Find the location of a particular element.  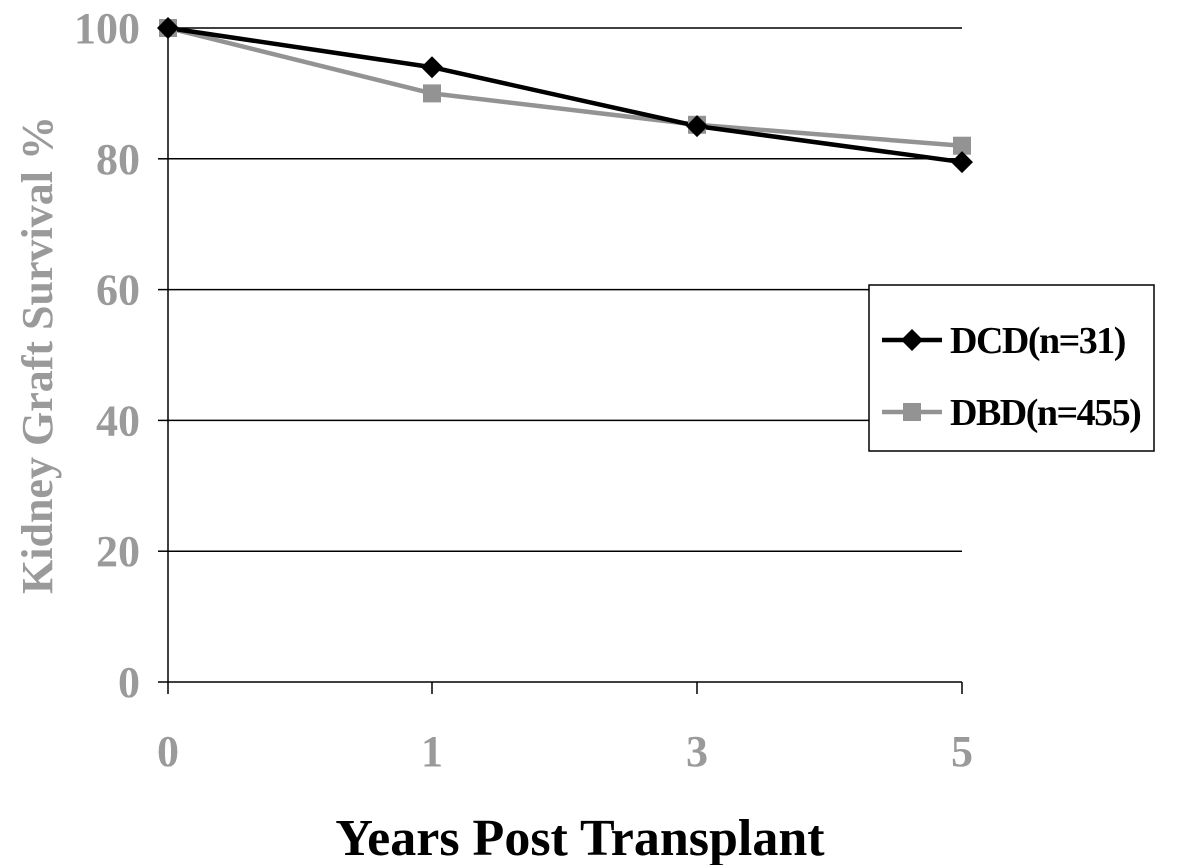

legend-box is located at coordinates (1011, 368).